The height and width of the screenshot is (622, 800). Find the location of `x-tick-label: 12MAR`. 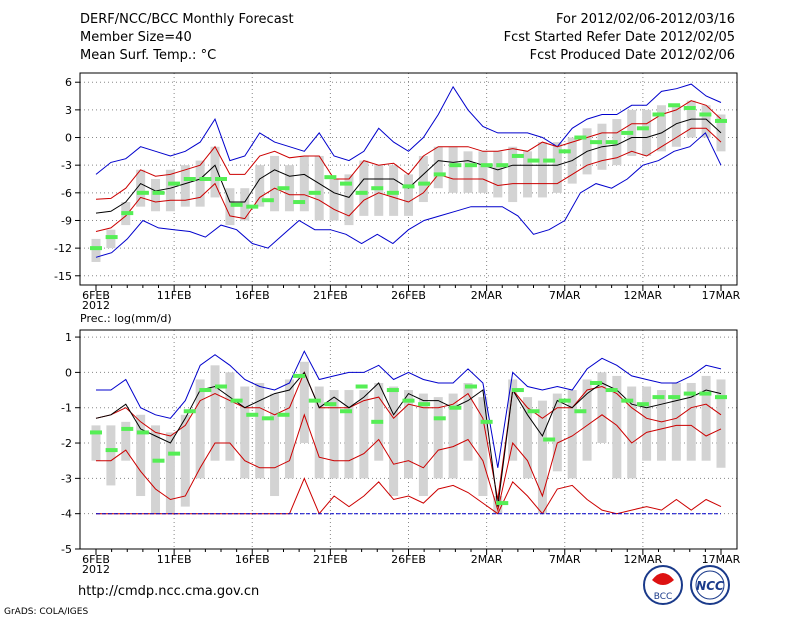

x-tick-label: 12MAR is located at coordinates (643, 295).